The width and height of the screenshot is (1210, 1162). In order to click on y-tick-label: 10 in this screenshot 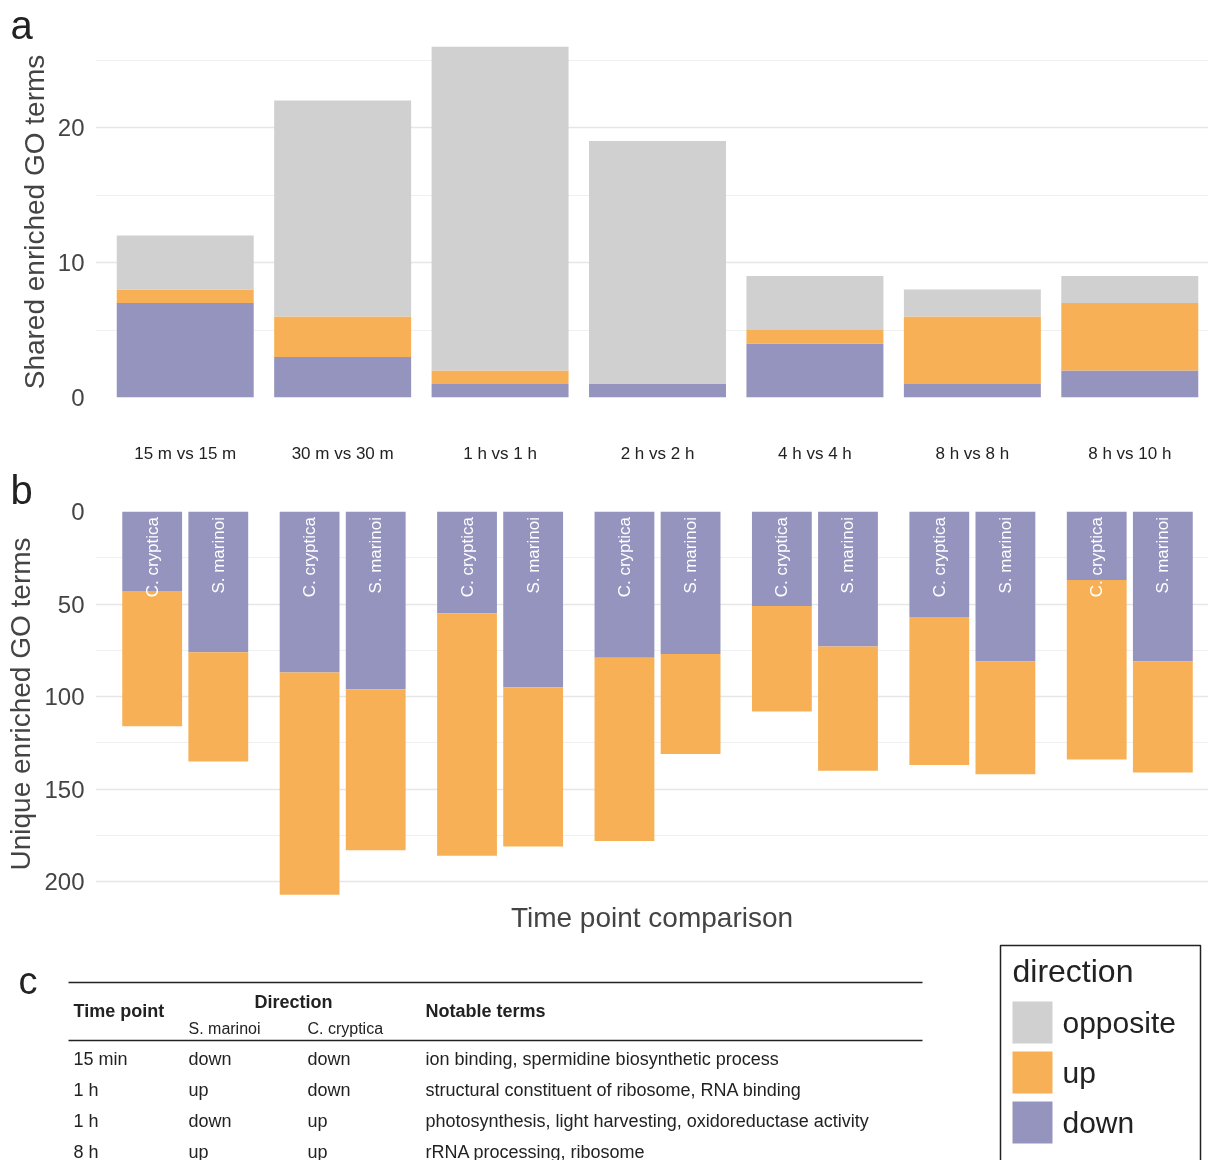, I will do `click(71, 262)`.